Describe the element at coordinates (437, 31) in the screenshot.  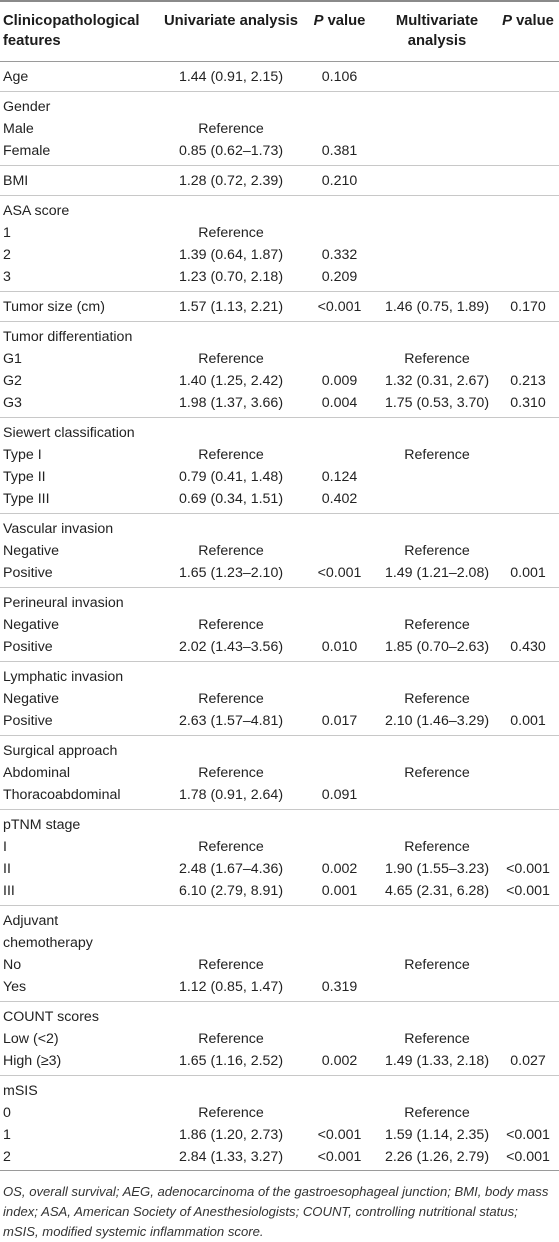
I see `header-multivariate: Multivariate analysis` at that location.